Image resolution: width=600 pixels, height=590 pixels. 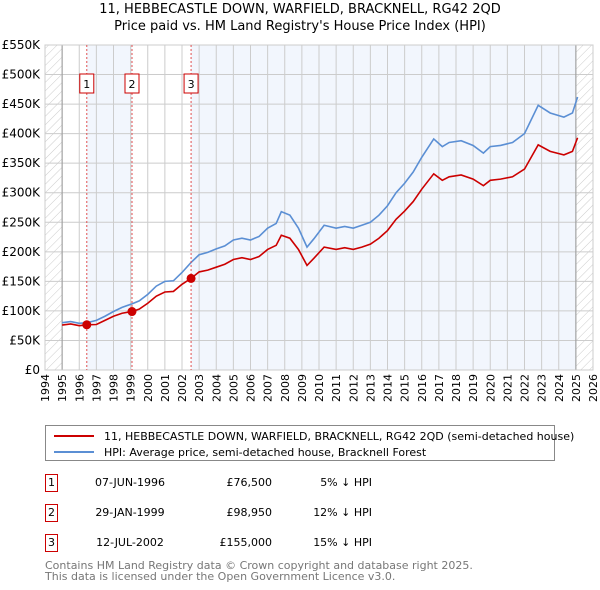 What do you see at coordinates (249, 482) in the screenshot?
I see `sale-price: £76,500` at bounding box center [249, 482].